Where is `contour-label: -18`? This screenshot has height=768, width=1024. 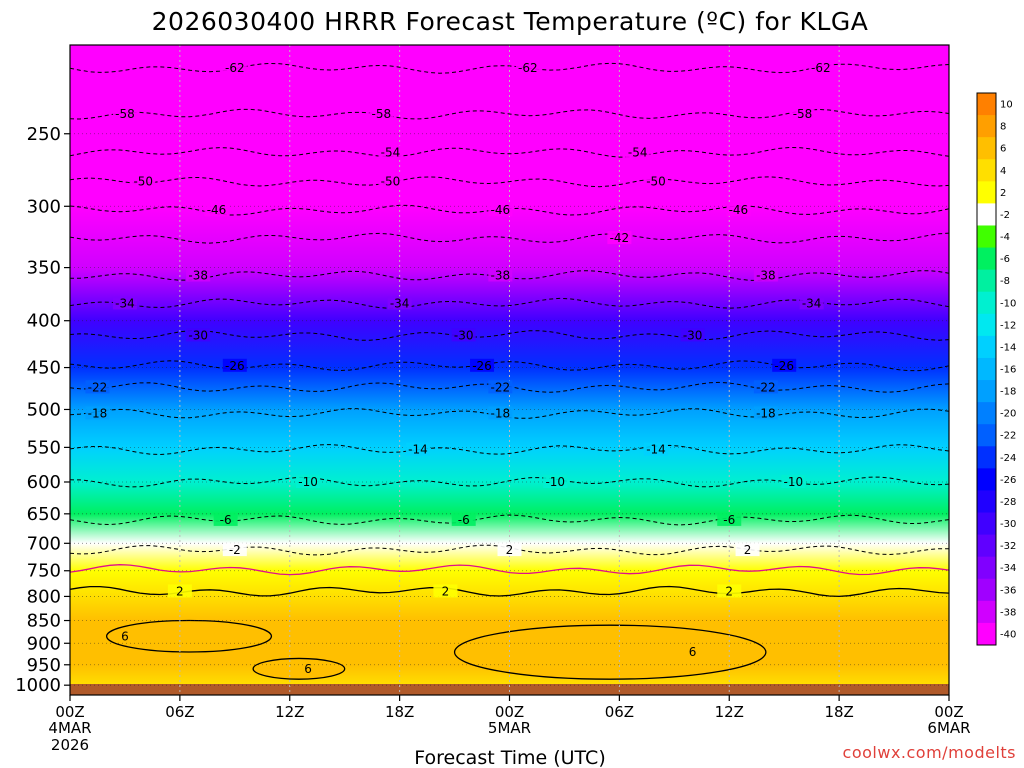 contour-label: -18 is located at coordinates (766, 413).